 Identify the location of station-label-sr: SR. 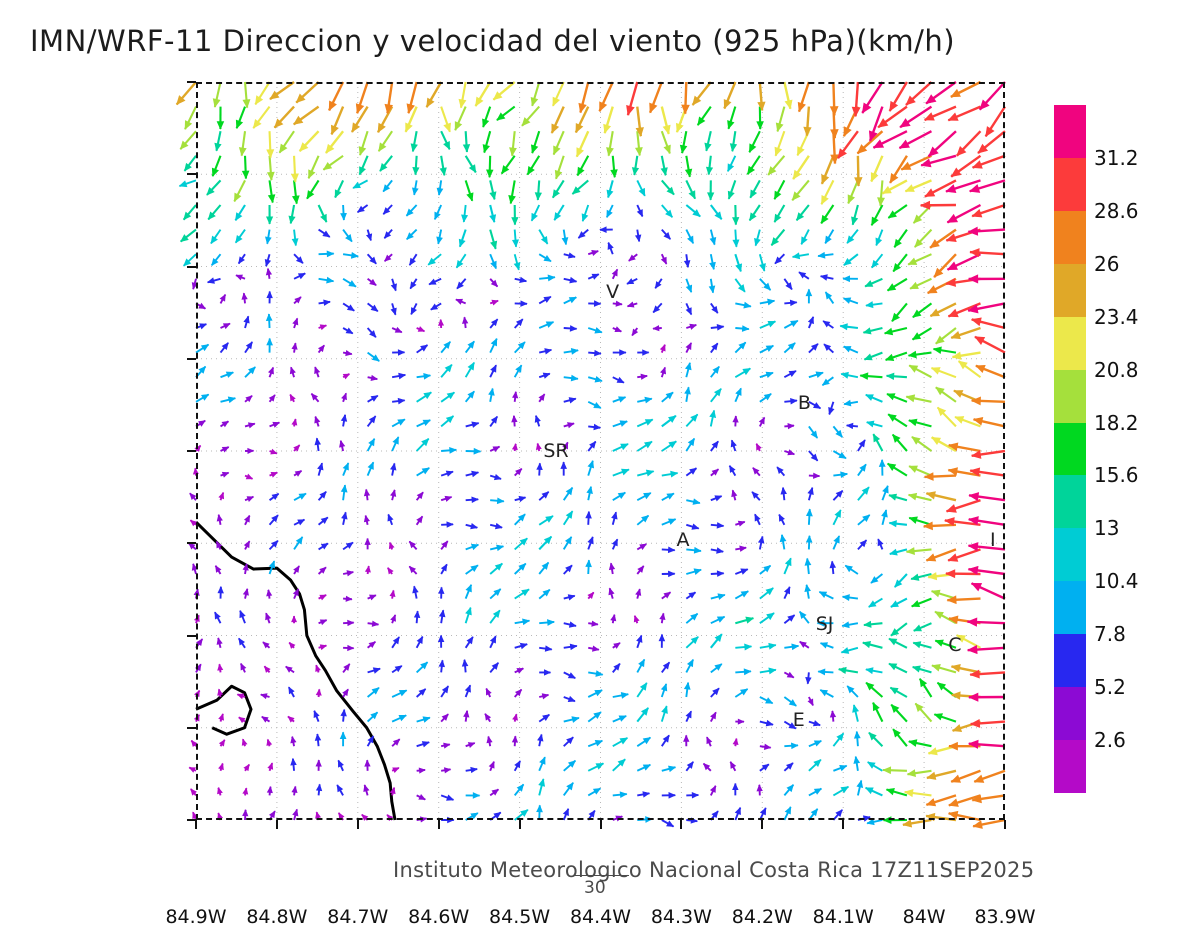
(555, 451).